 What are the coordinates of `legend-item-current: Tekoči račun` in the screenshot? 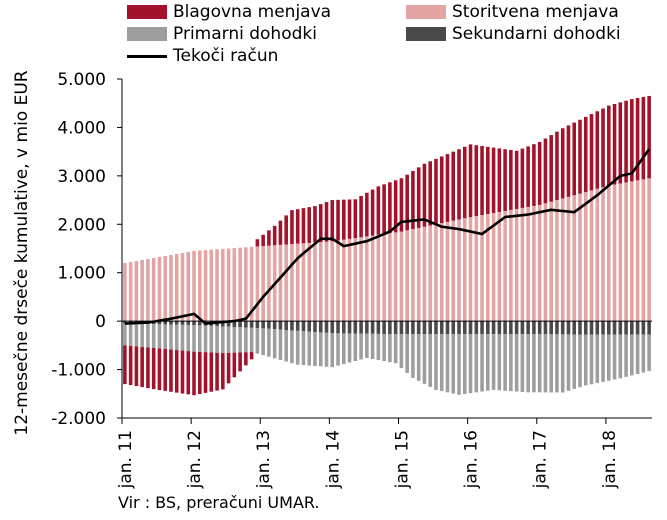 It's located at (202, 56).